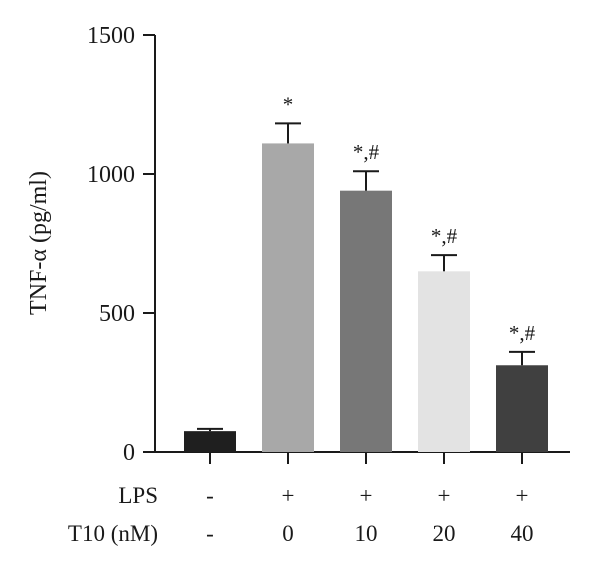 The width and height of the screenshot is (600, 568). Describe the element at coordinates (522, 333) in the screenshot. I see `significance-label-4: *,#` at that location.